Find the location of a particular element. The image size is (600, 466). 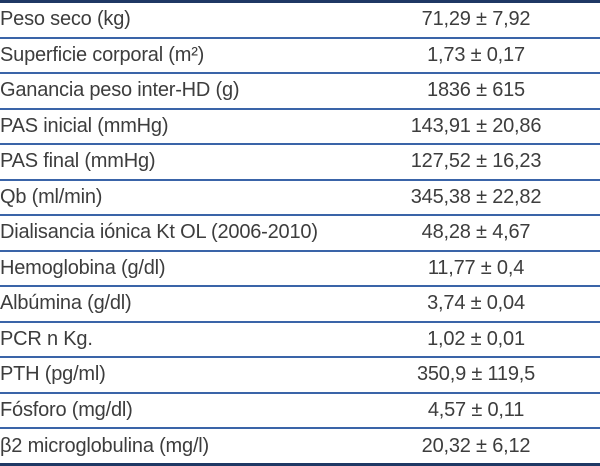

row-value: 1,02 ± 0,01 is located at coordinates (476, 340).